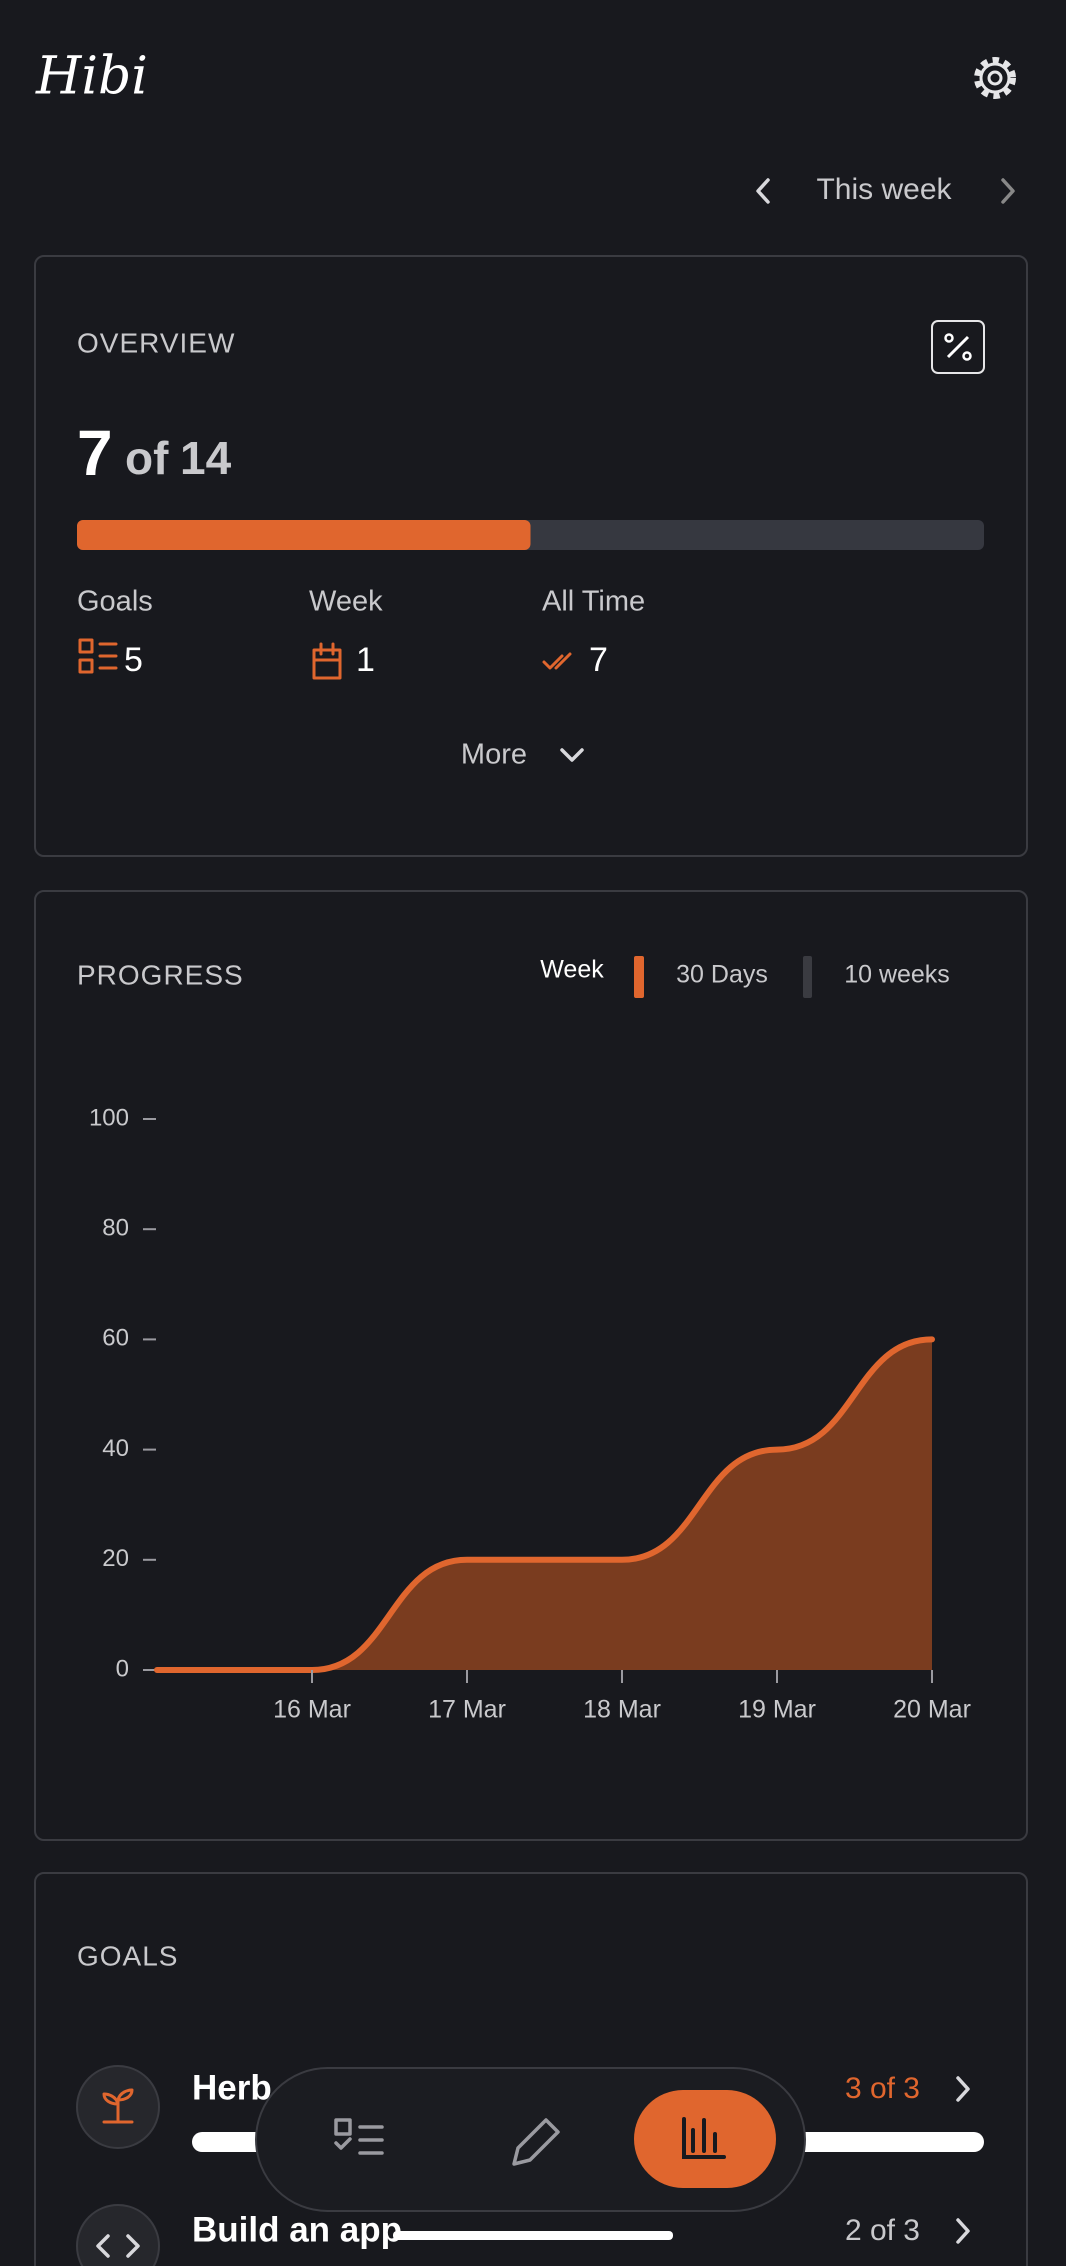 Image resolution: width=1066 pixels, height=2266 pixels. Describe the element at coordinates (156, 342) in the screenshot. I see `section-title: OVERVIEW` at that location.